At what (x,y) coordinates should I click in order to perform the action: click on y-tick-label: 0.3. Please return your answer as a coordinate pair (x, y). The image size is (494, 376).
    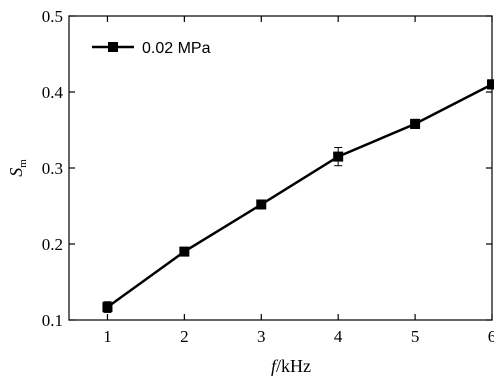
    Looking at the image, I should click on (52, 168).